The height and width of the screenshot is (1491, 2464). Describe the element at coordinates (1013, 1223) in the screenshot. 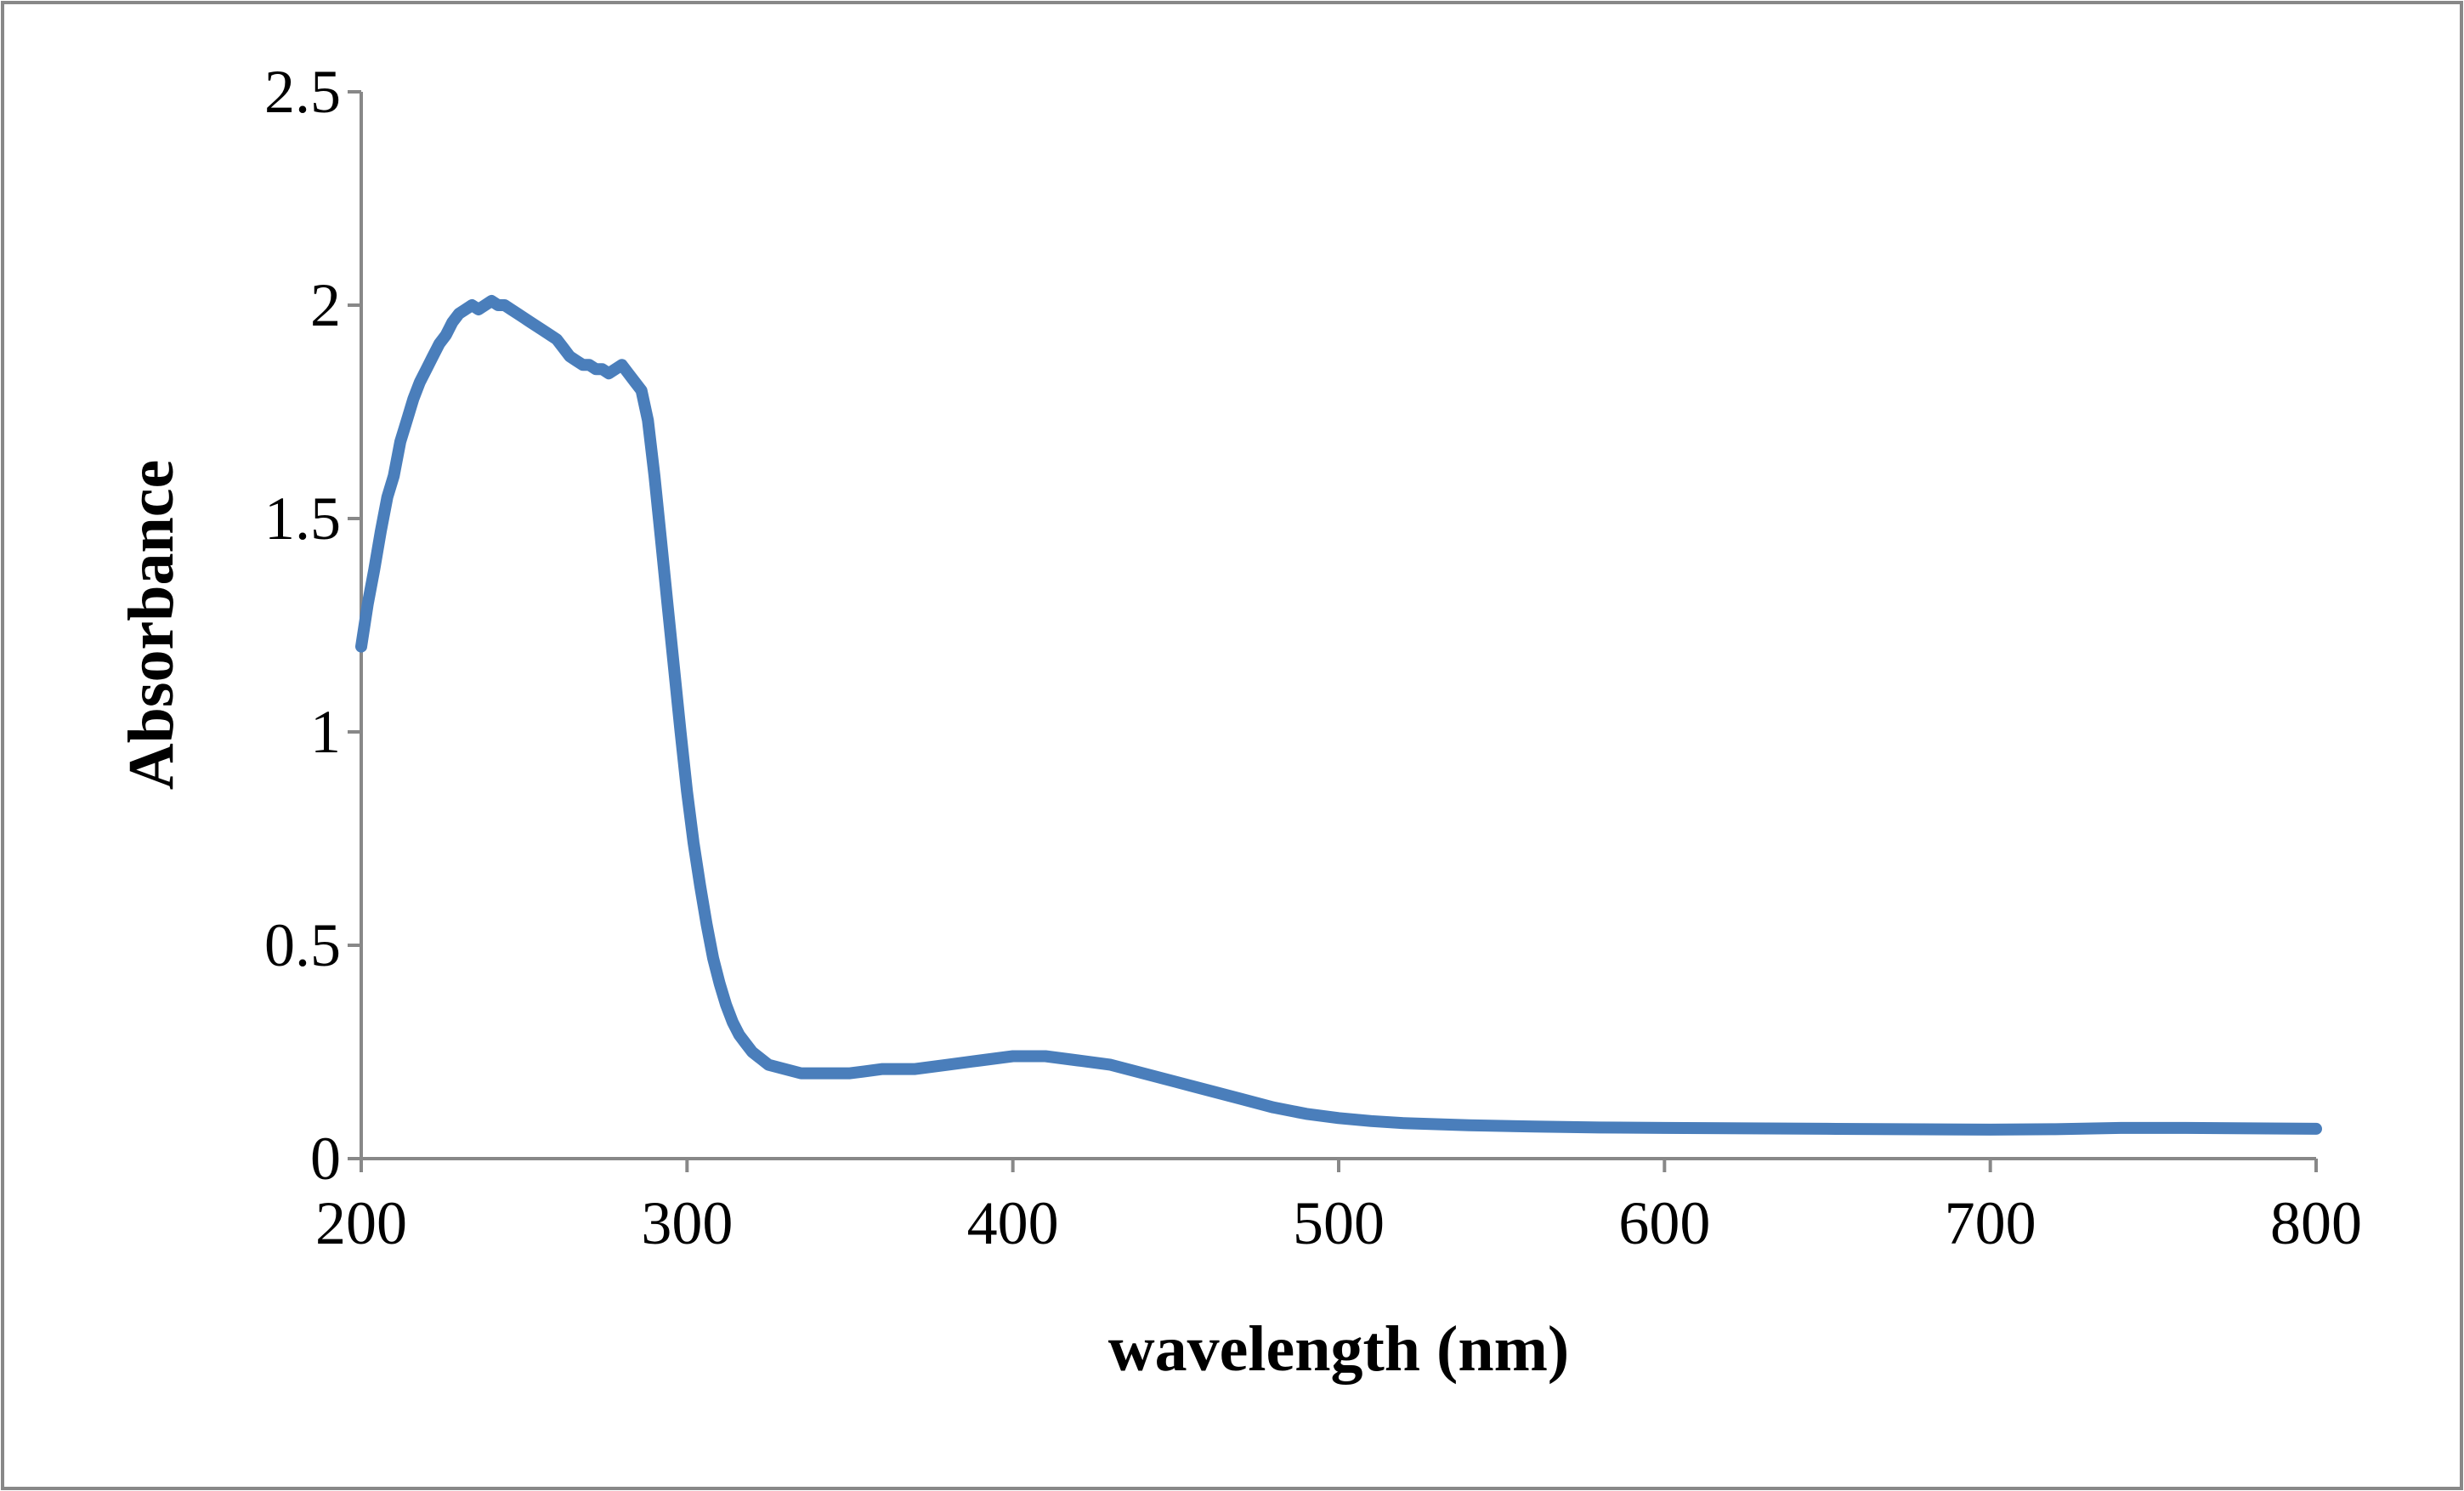

I see `x-tick-label: 400` at that location.